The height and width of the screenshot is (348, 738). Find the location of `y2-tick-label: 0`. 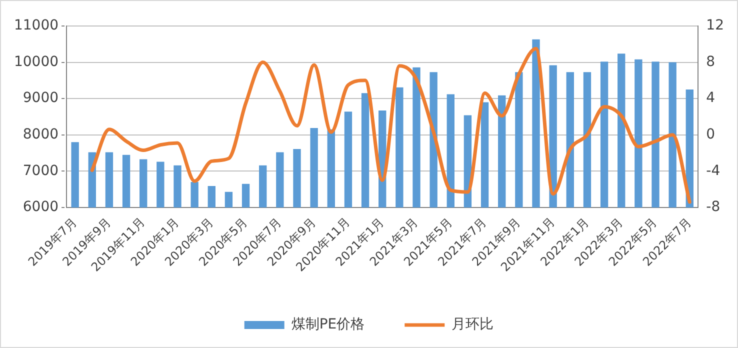

y2-tick-label: 0 is located at coordinates (711, 134).